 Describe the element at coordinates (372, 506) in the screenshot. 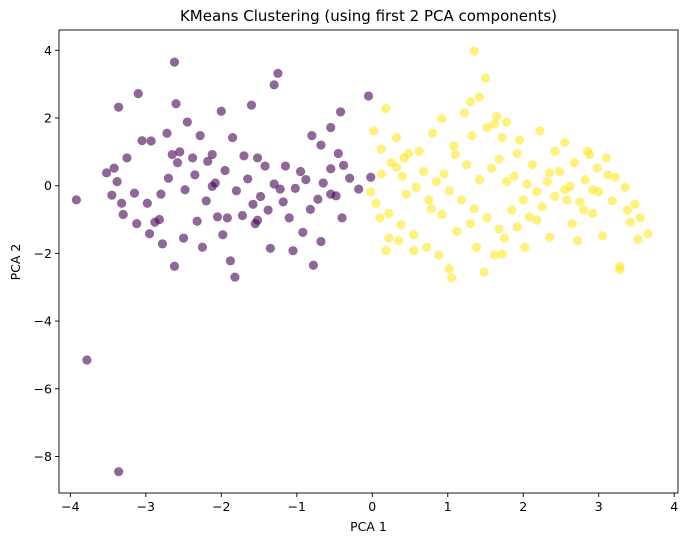

I see `x-tick-label: 0` at that location.